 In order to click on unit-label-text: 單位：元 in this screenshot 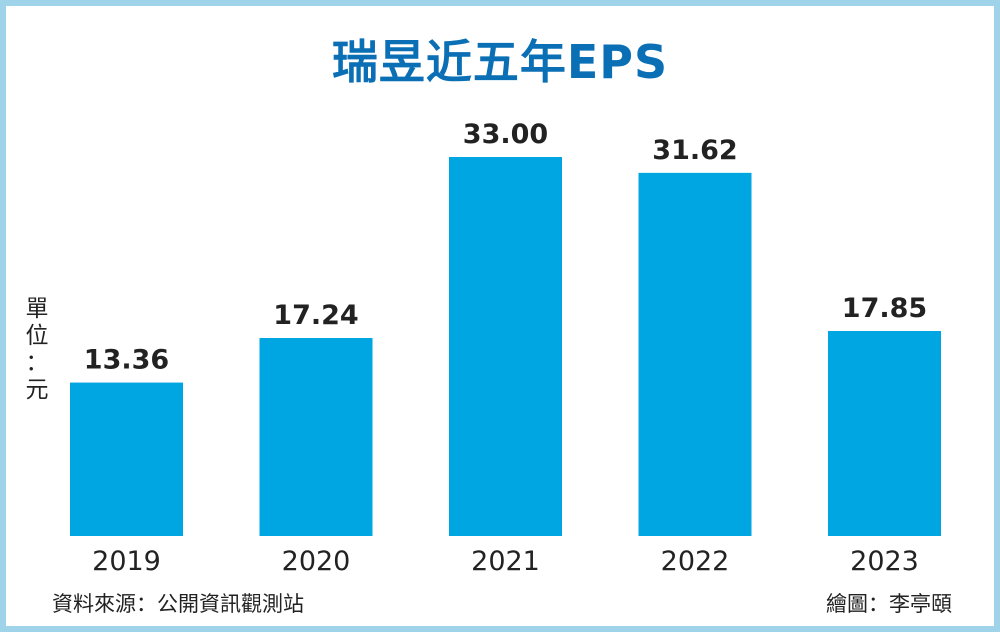, I will do `click(37, 349)`.